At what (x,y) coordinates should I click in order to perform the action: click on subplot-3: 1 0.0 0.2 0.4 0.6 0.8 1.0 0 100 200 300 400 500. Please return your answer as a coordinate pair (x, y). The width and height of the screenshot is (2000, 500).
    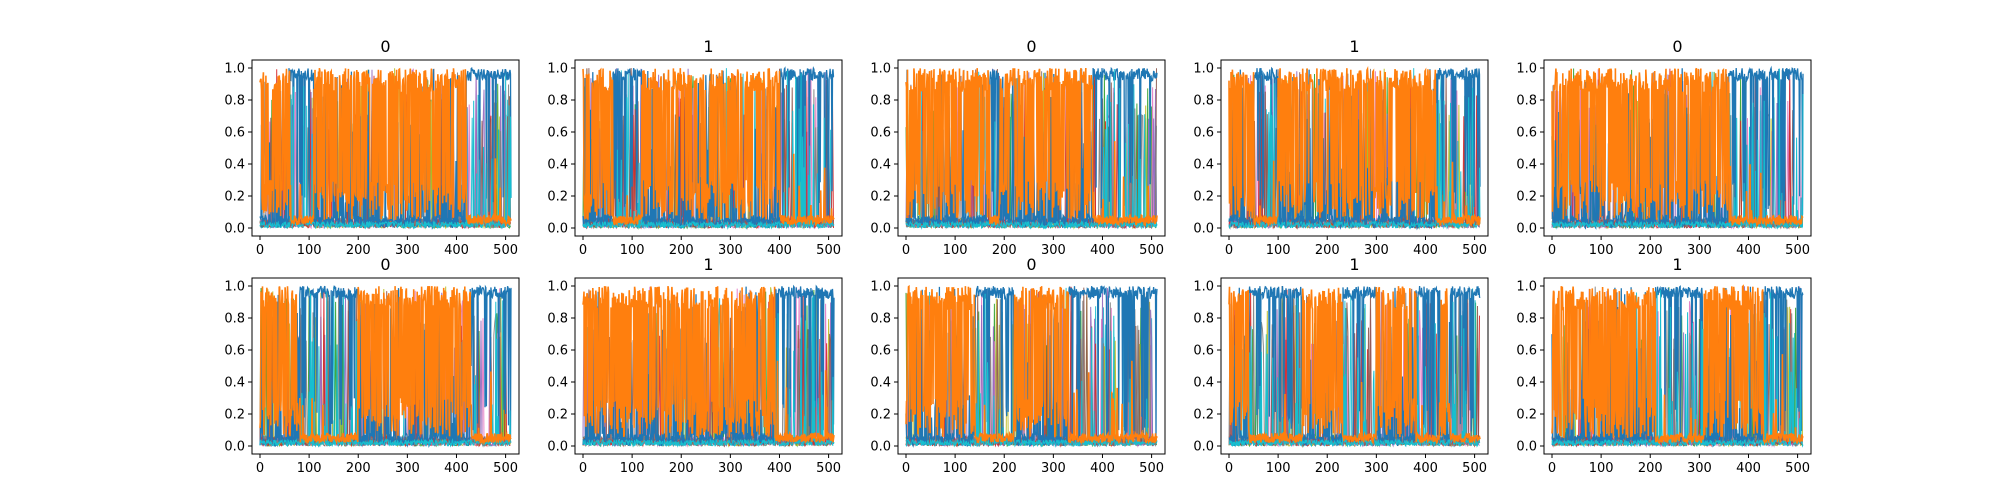
    Looking at the image, I should click on (1341, 147).